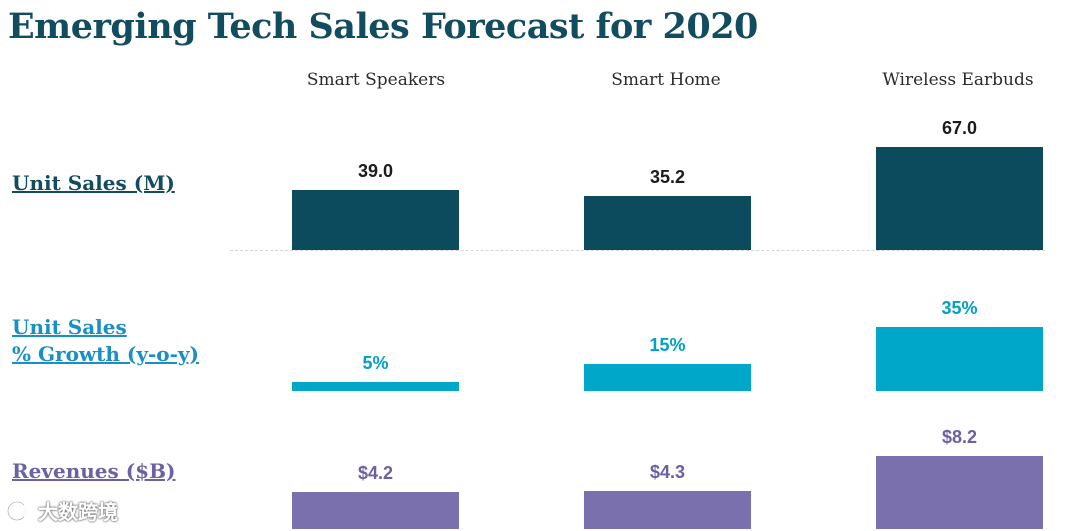 This screenshot has height=531, width=1080. What do you see at coordinates (375, 386) in the screenshot?
I see `bar-growth-smart-speakers` at bounding box center [375, 386].